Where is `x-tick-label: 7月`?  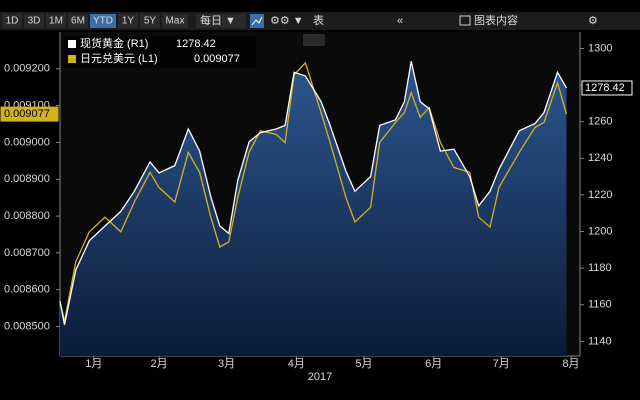
x-tick-label: 7月 is located at coordinates (501, 364).